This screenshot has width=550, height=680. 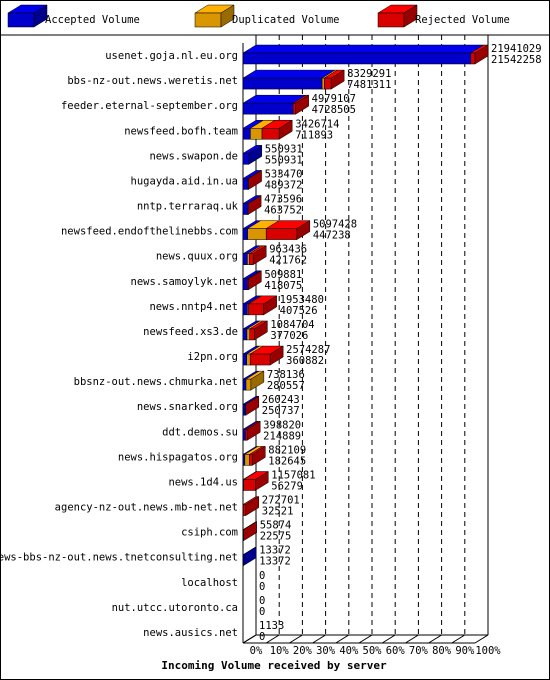 I want to click on category-label: news.nntp4.net, so click(x=193, y=307).